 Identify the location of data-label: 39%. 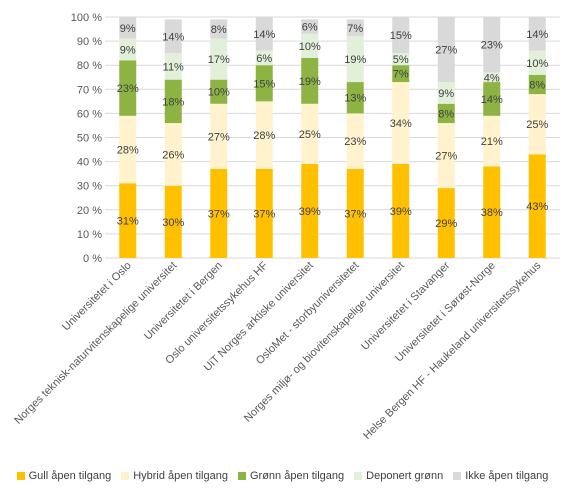
(310, 212).